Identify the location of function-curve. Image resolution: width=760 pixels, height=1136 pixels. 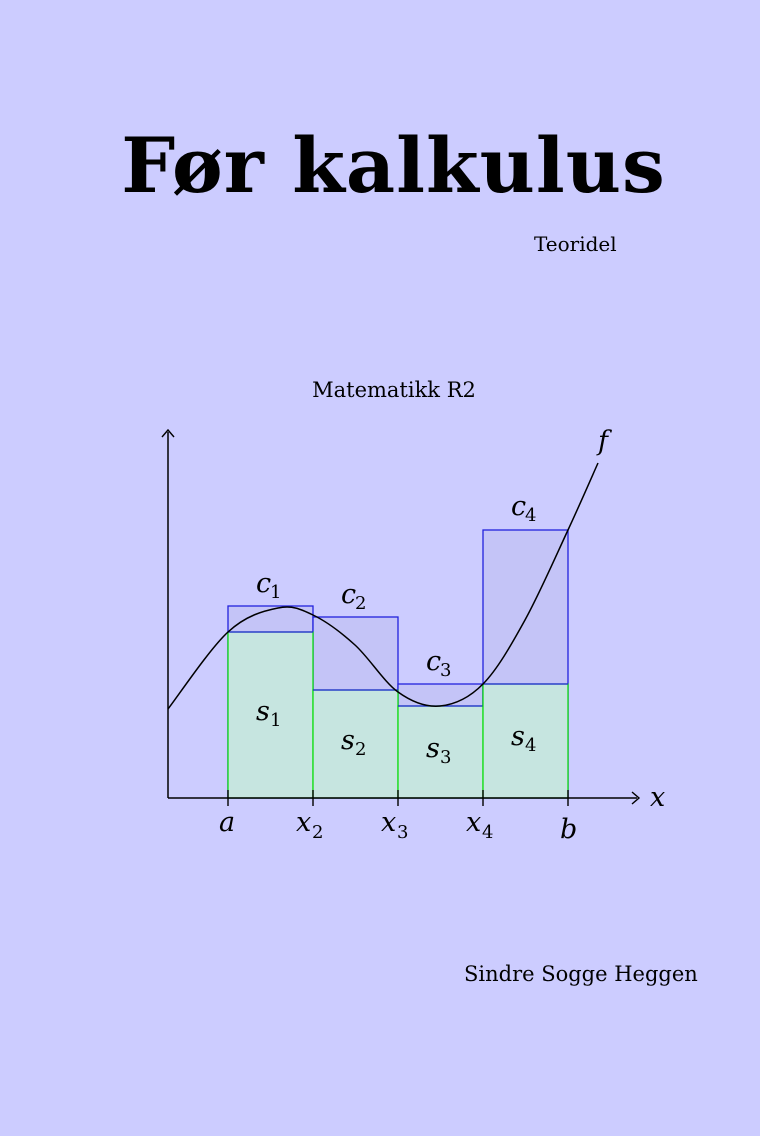
(383, 586).